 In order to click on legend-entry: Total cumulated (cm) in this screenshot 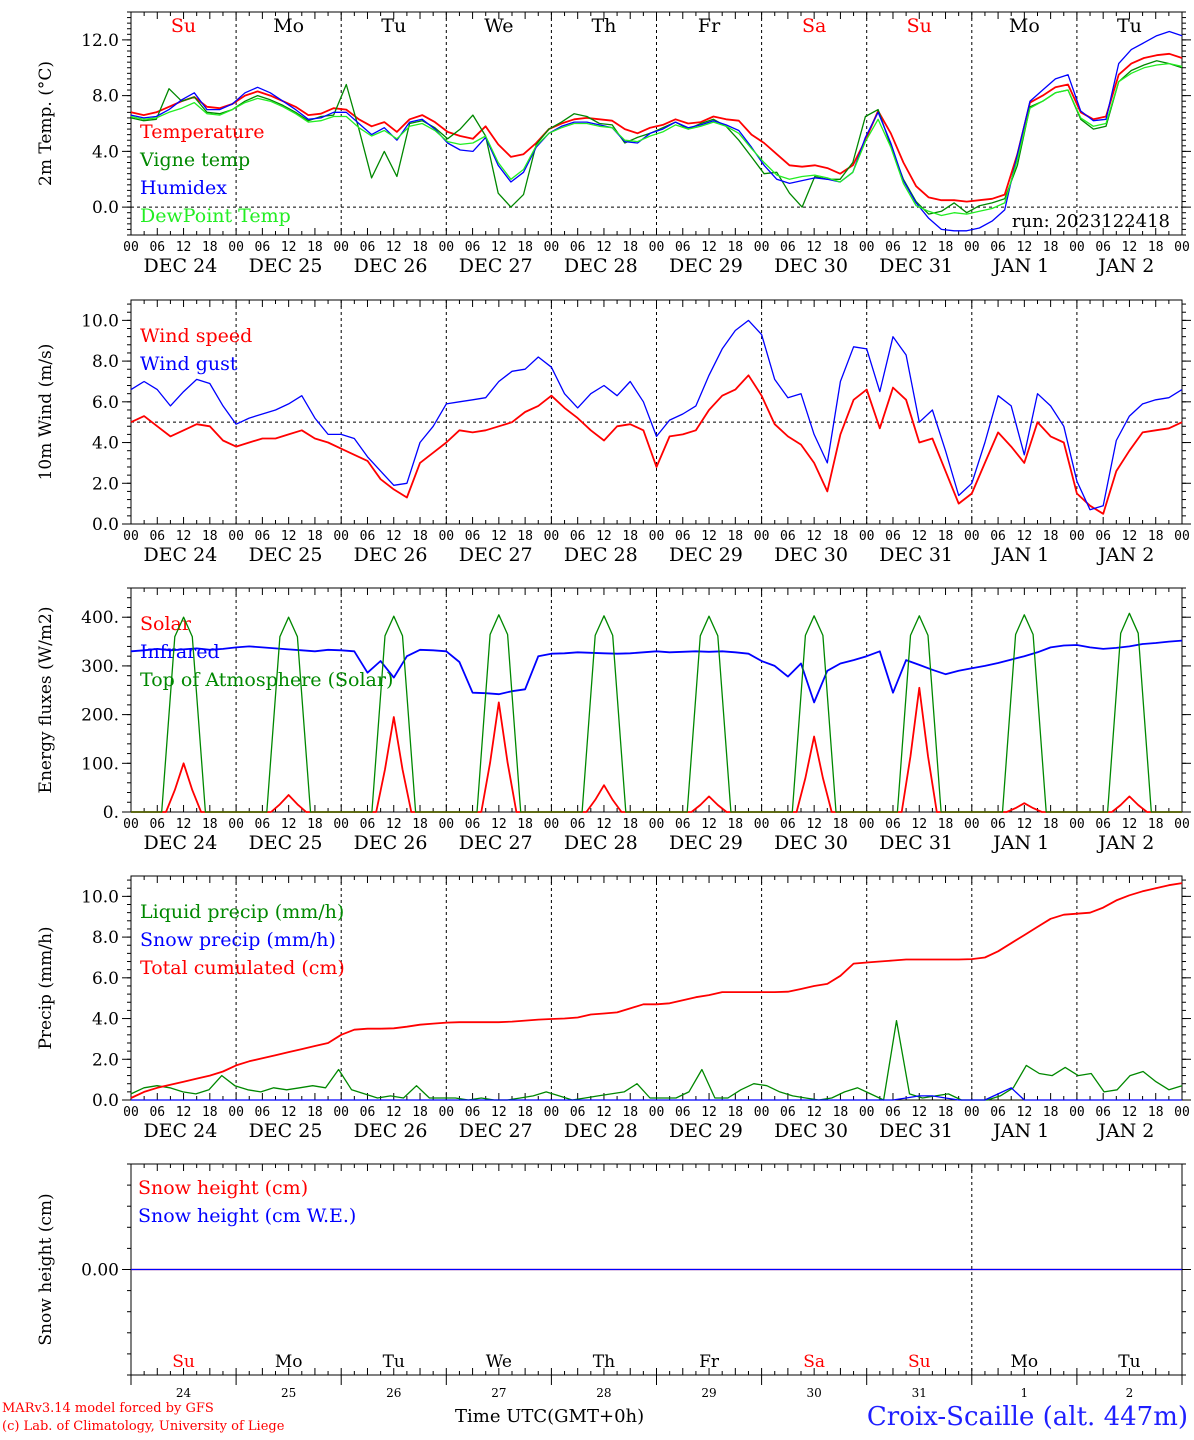, I will do `click(242, 968)`.